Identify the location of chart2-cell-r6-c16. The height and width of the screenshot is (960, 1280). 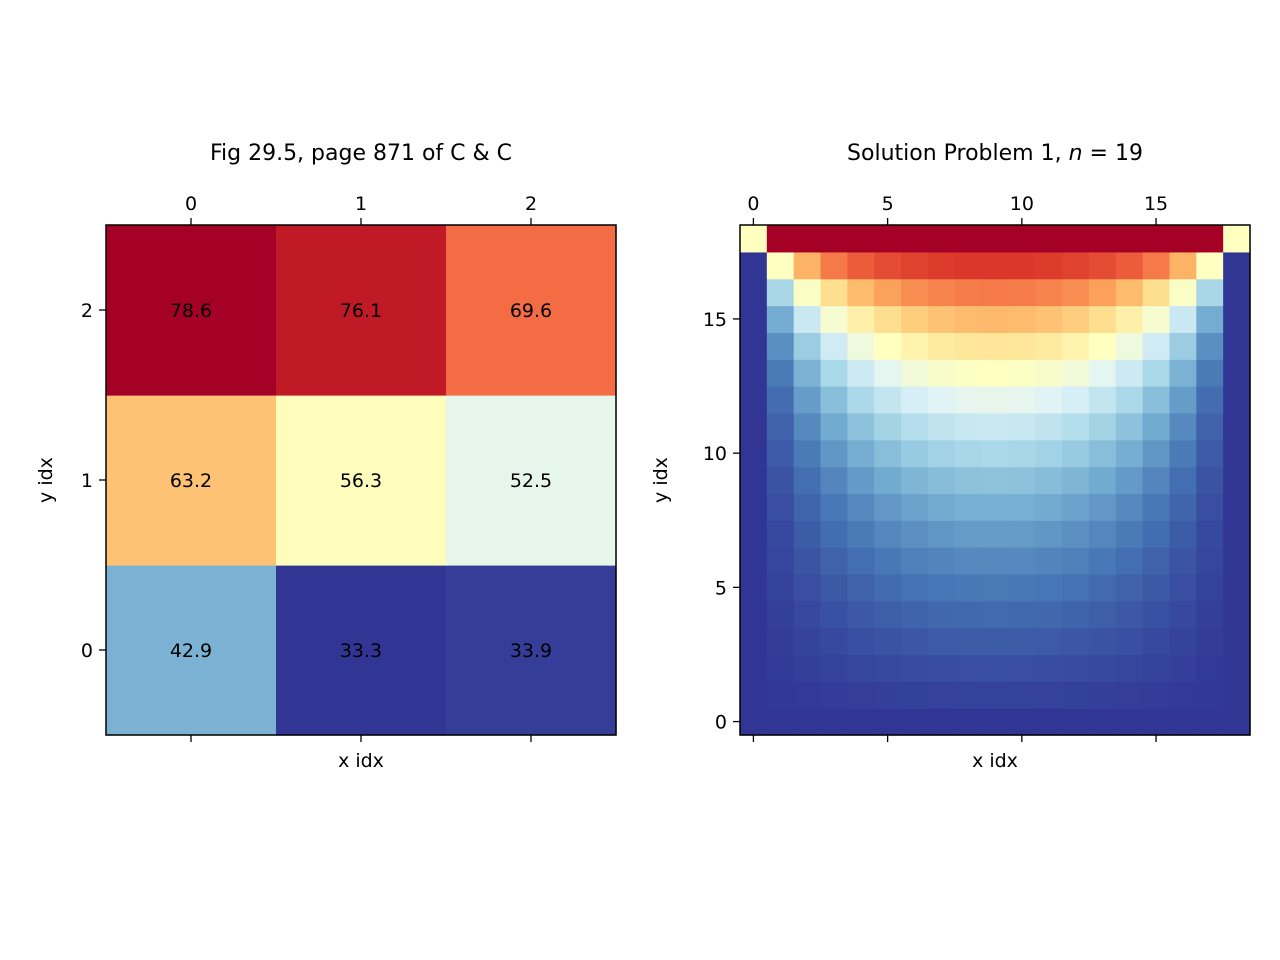
(1183, 561).